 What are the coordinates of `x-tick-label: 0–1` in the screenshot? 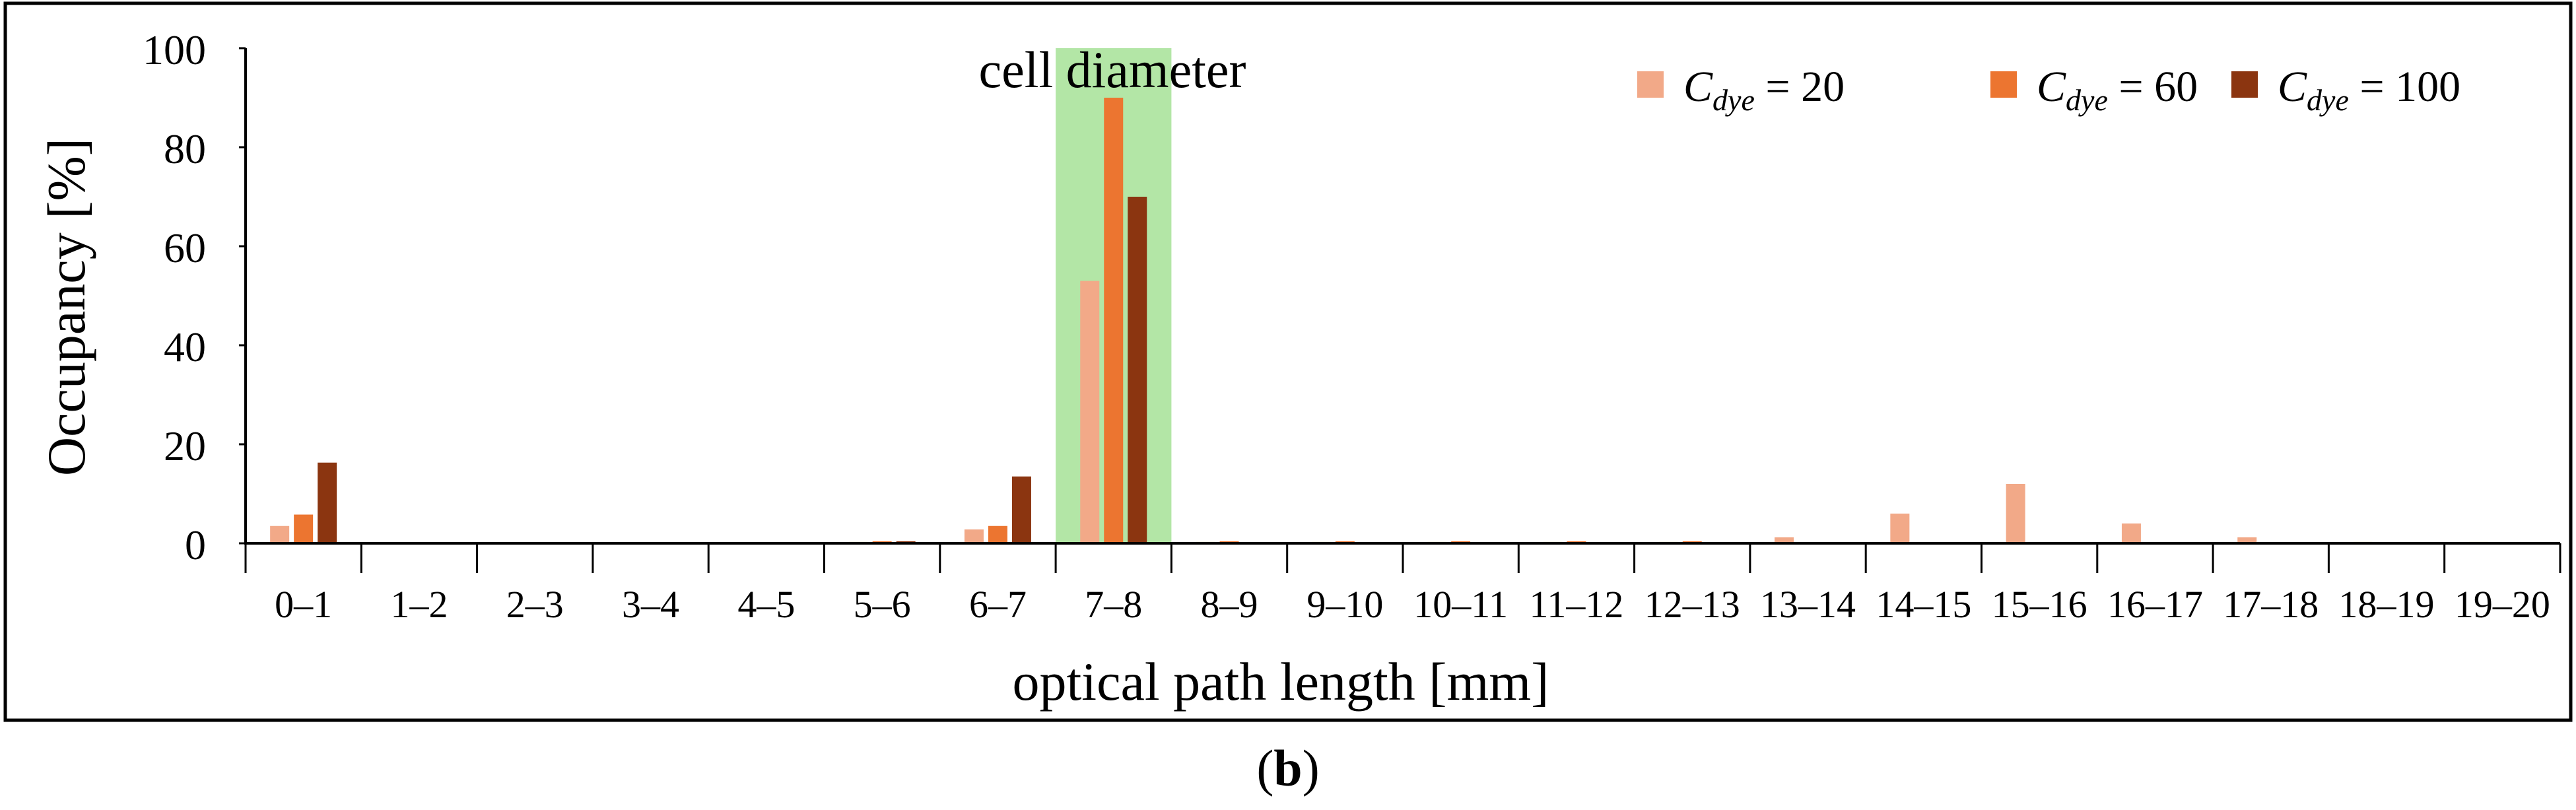 It's located at (303, 604).